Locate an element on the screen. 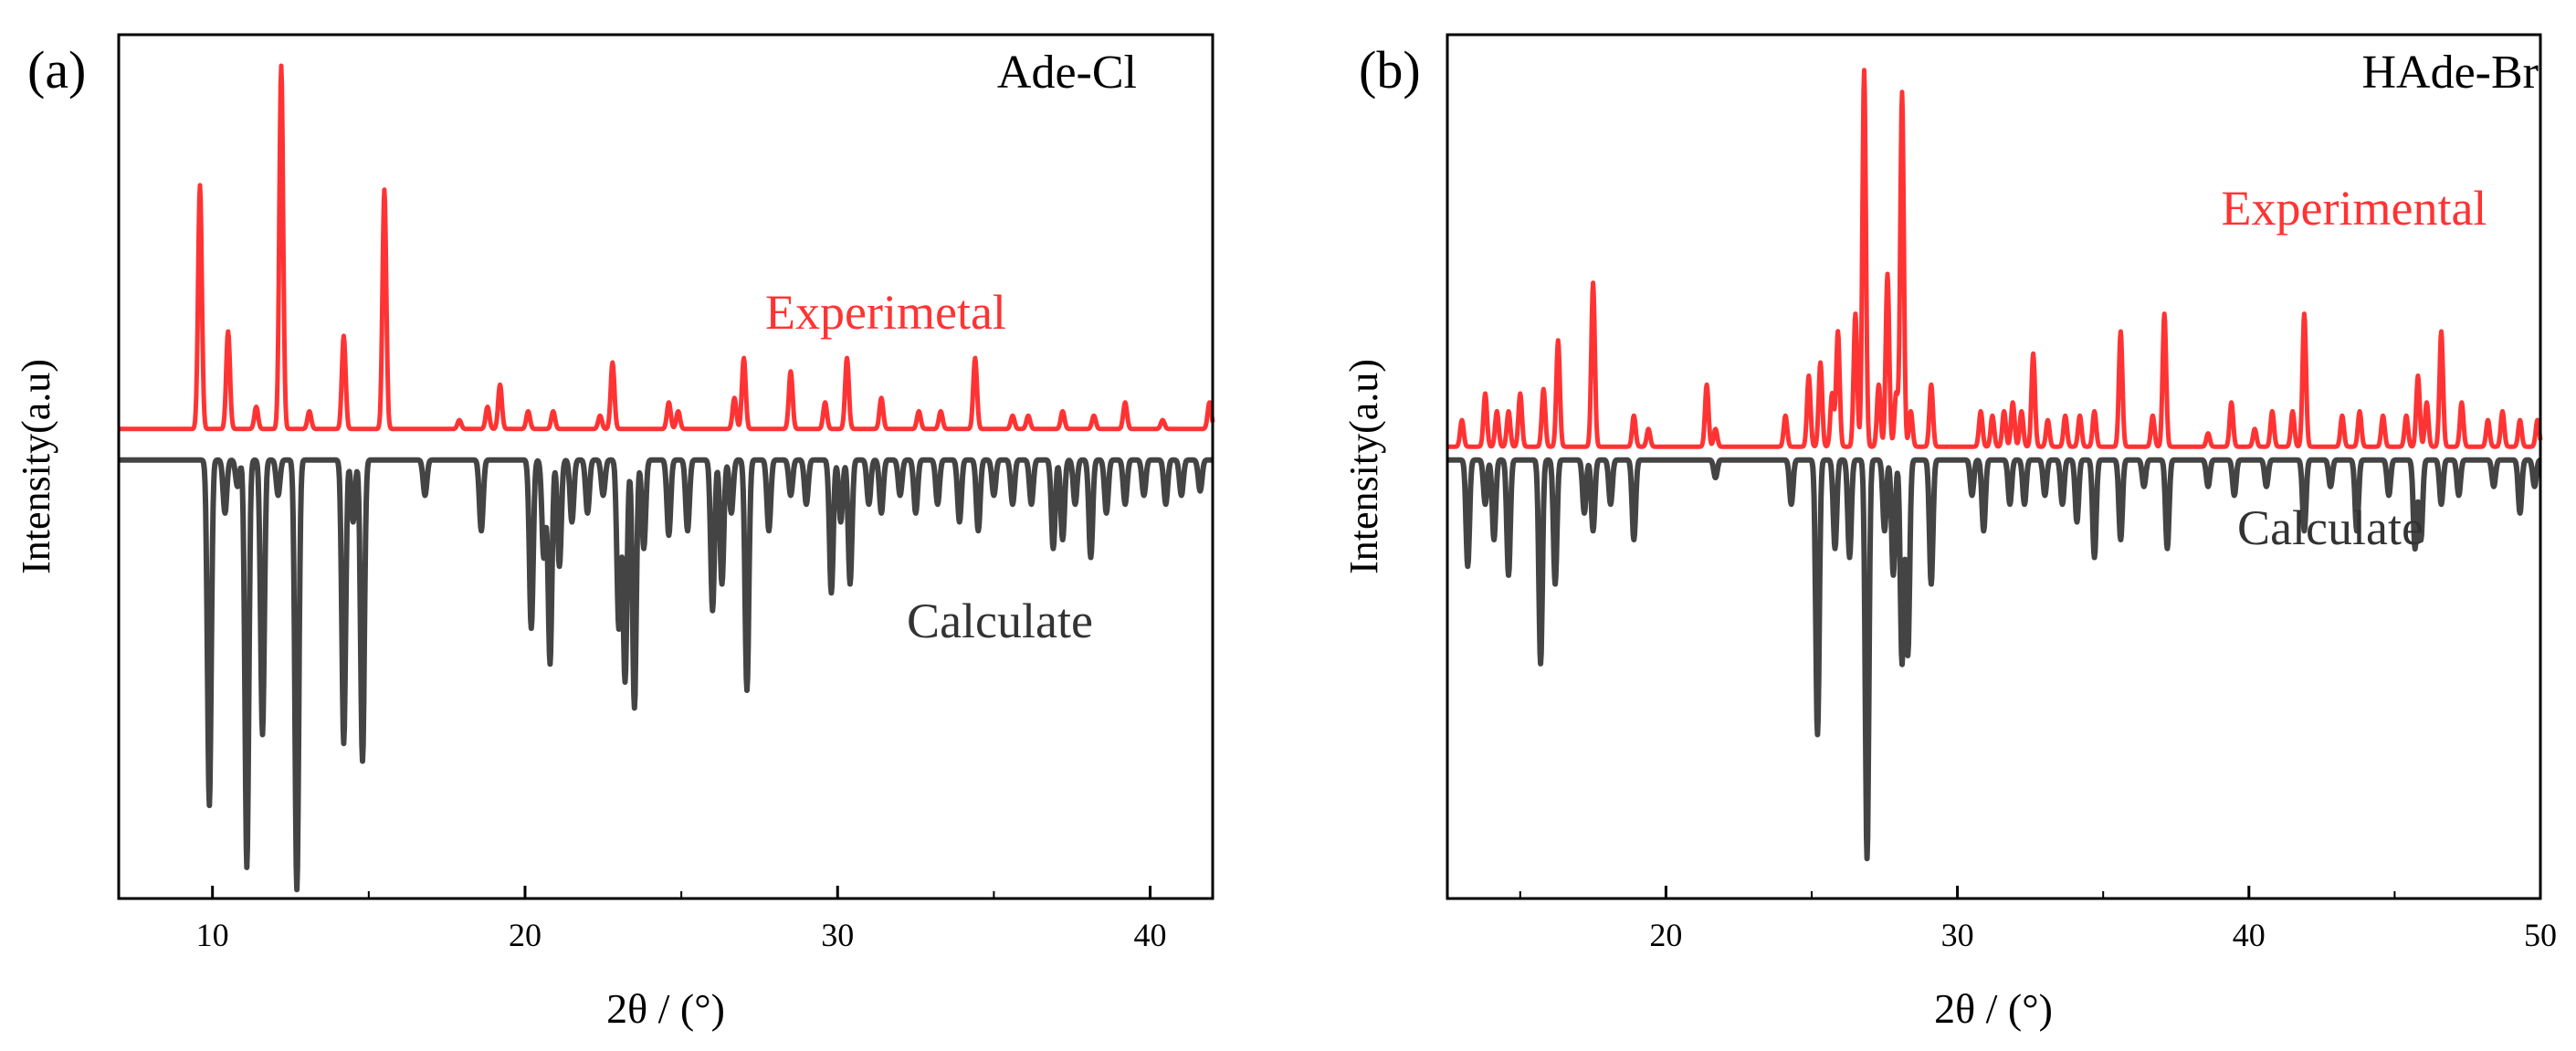 The image size is (2576, 1051). panel-b-label: (b) is located at coordinates (1390, 70).